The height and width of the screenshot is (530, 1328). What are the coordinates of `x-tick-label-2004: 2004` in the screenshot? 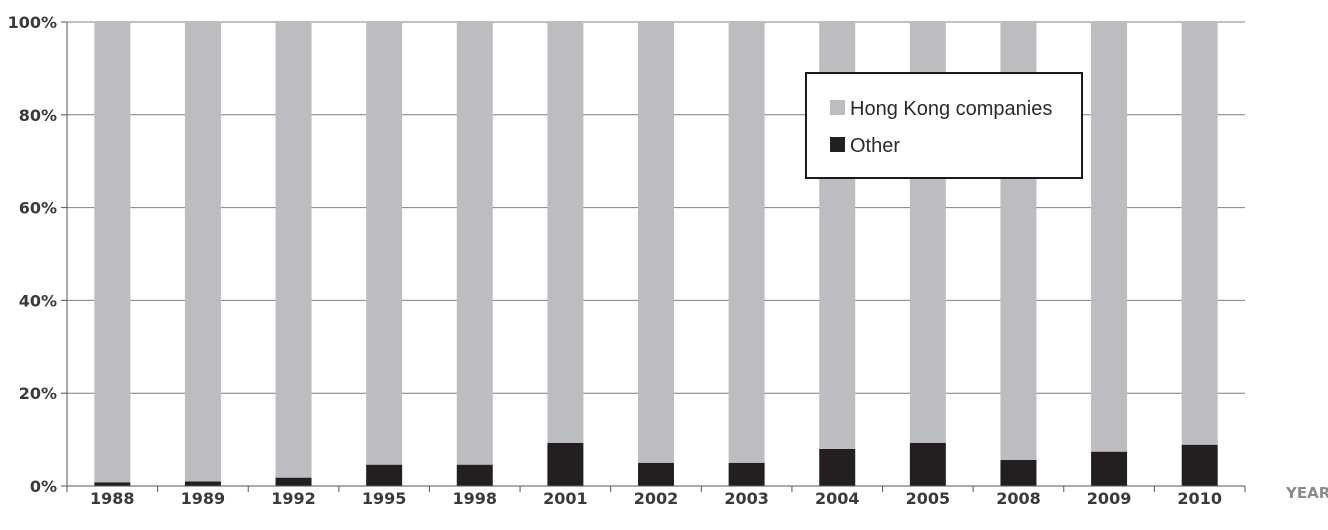 It's located at (837, 498).